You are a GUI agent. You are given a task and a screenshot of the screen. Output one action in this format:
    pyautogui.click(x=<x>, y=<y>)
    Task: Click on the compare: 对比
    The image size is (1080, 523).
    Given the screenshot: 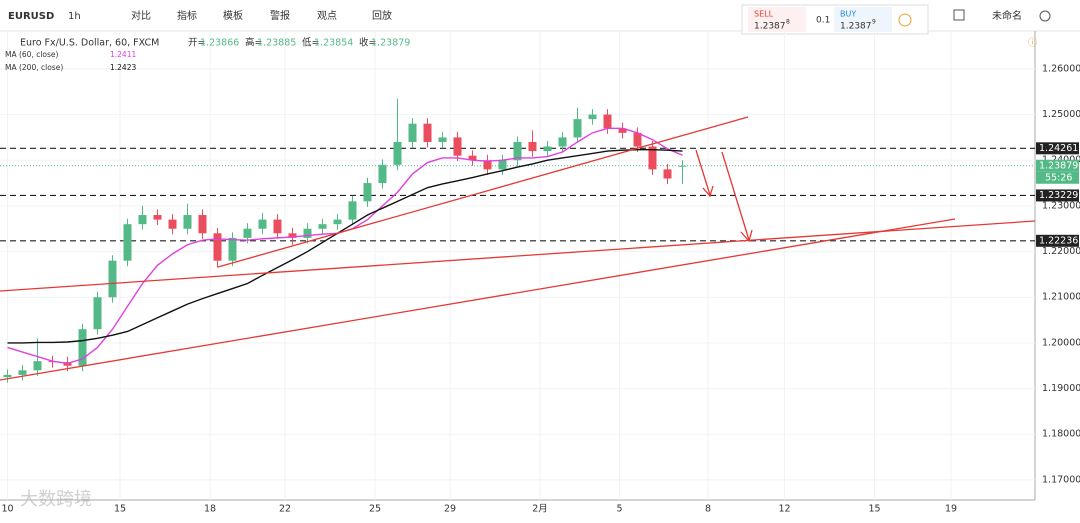 What is the action you would take?
    pyautogui.click(x=141, y=15)
    